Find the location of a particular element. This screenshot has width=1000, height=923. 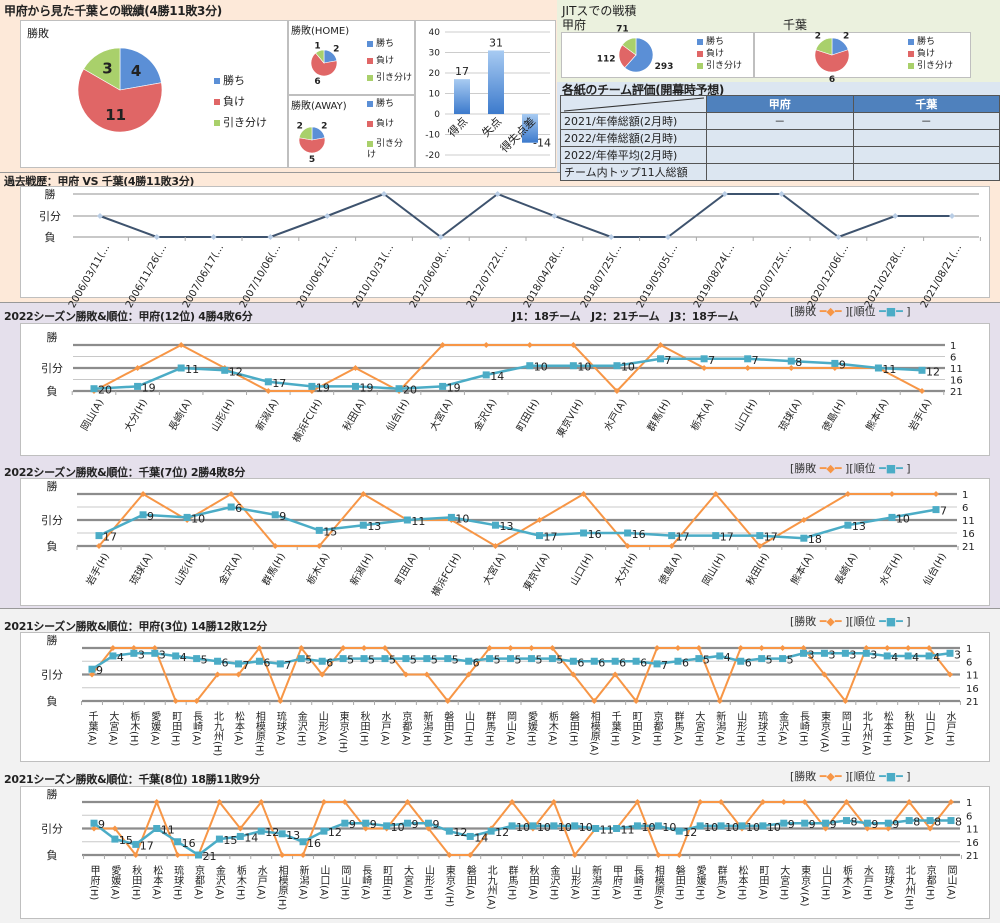

table-row: 2022/年俸総額(2月時) is located at coordinates (780, 138).